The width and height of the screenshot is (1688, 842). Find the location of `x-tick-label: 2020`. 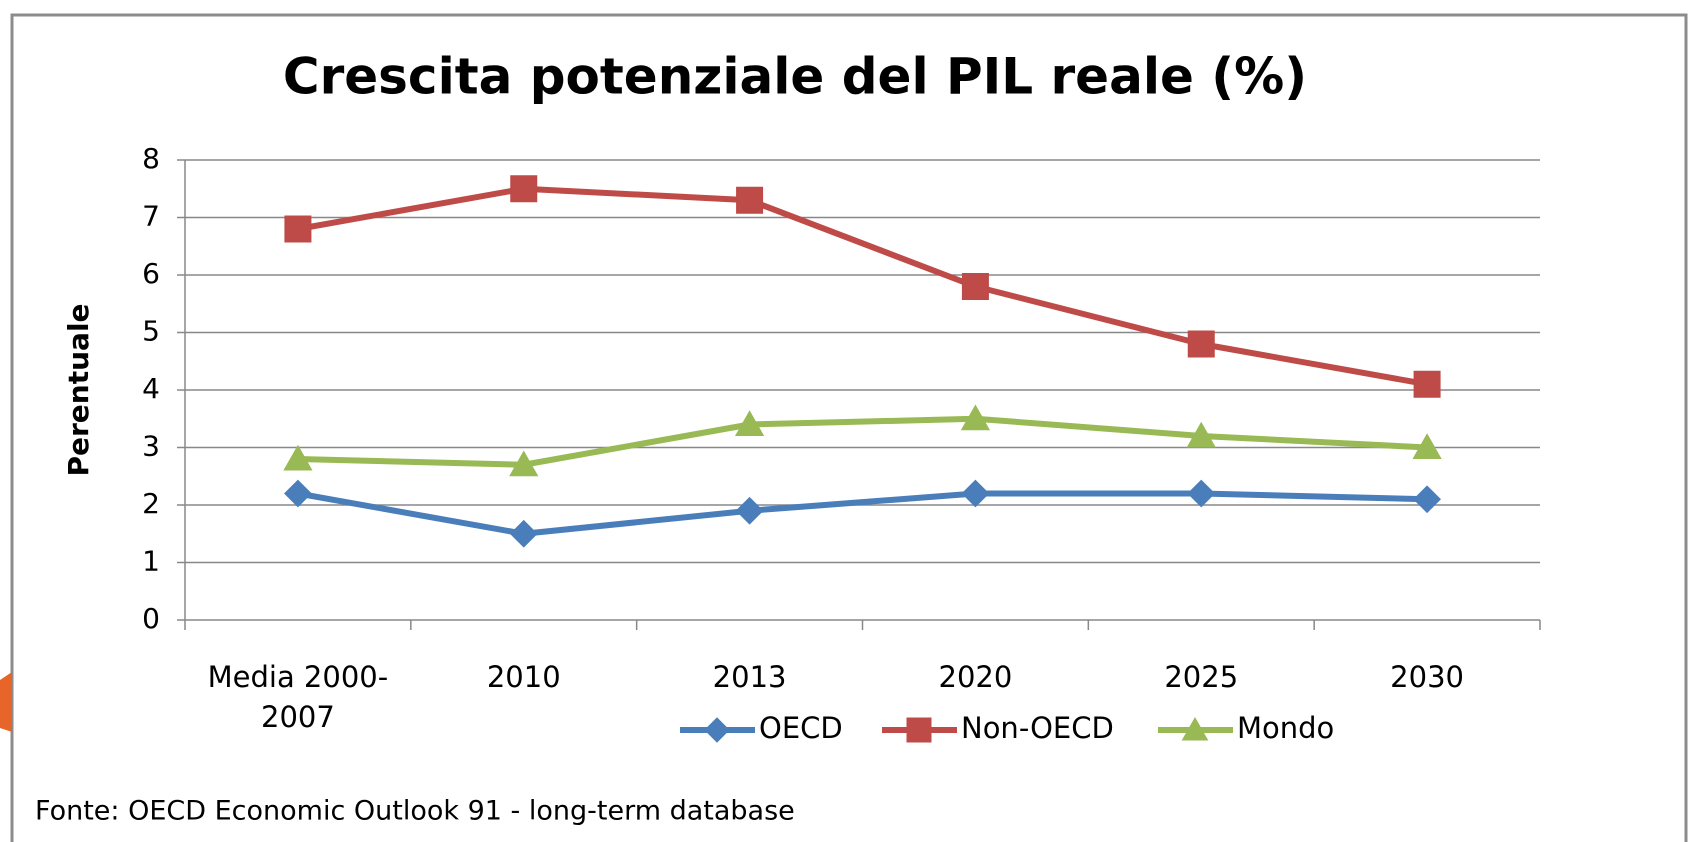

x-tick-label: 2020 is located at coordinates (975, 677).